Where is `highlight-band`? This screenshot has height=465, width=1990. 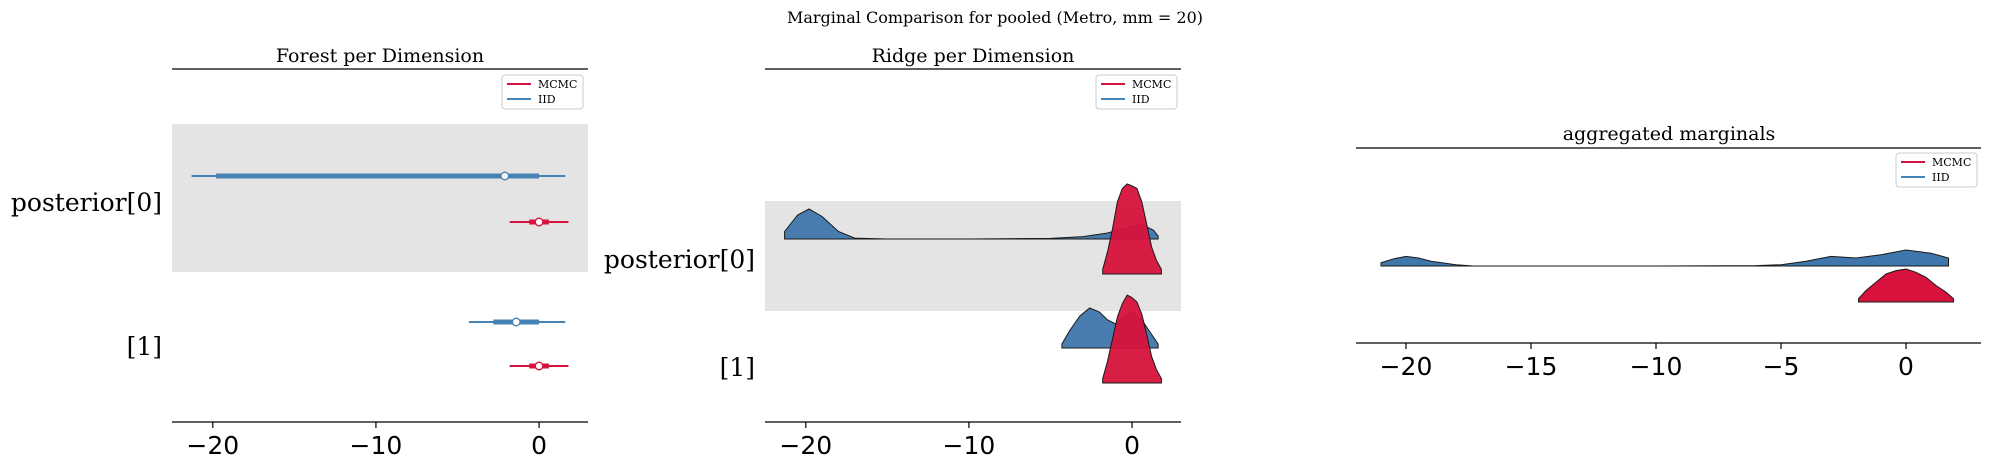 highlight-band is located at coordinates (380, 198).